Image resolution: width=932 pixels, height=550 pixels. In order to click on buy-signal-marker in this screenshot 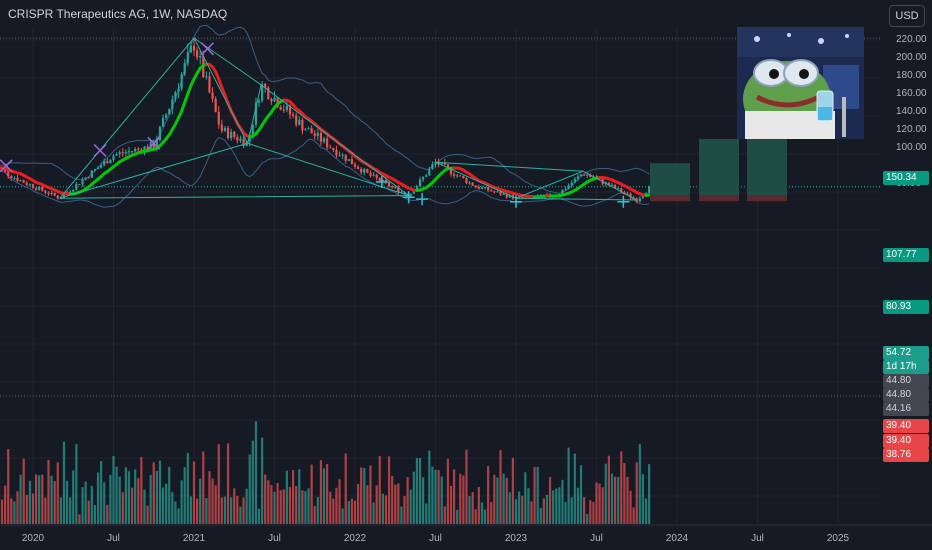, I will do `click(408, 197)`.